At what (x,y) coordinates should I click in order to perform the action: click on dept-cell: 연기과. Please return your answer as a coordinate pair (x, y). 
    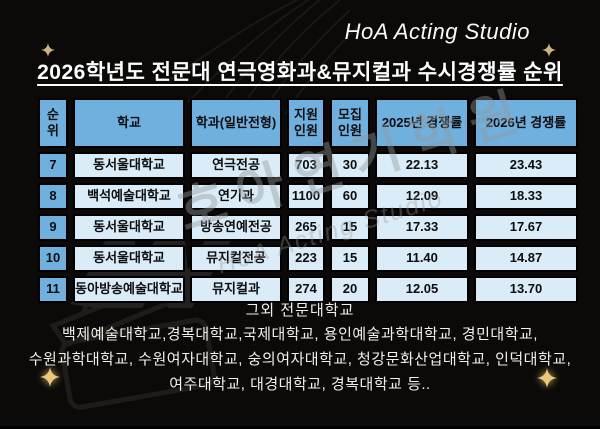
    Looking at the image, I should click on (236, 196).